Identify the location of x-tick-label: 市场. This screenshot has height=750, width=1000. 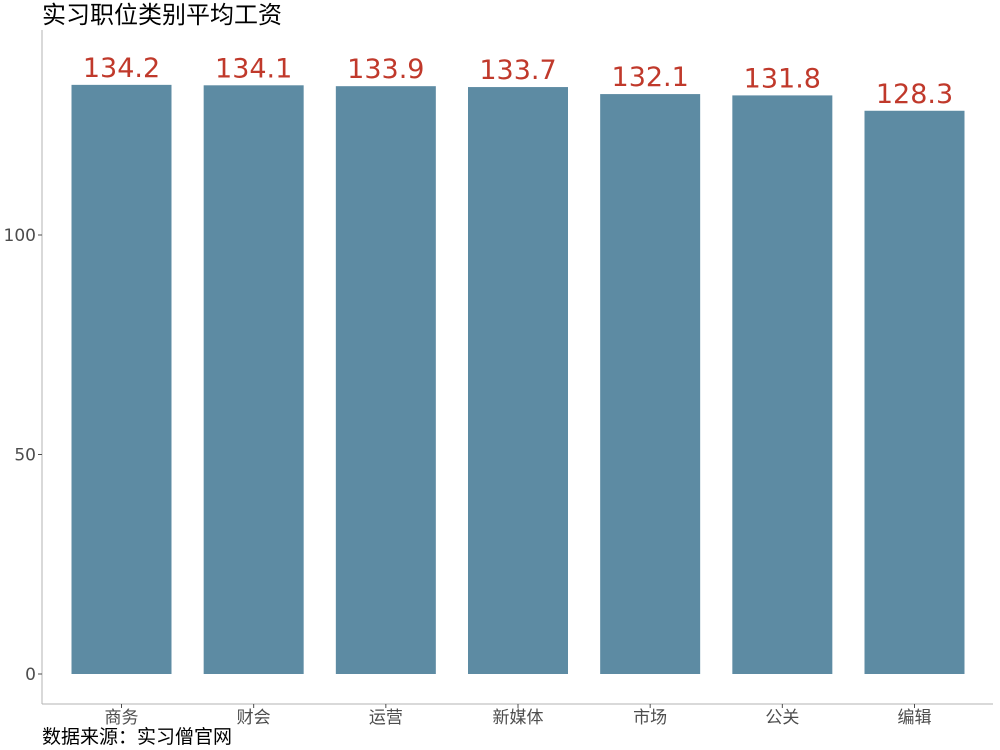
(650, 718).